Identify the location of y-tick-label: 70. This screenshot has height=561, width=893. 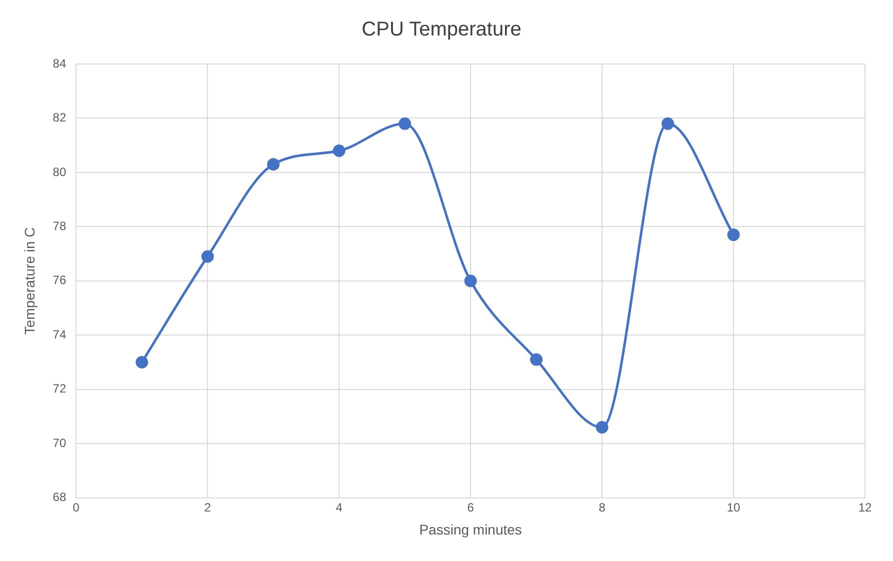
(59, 443).